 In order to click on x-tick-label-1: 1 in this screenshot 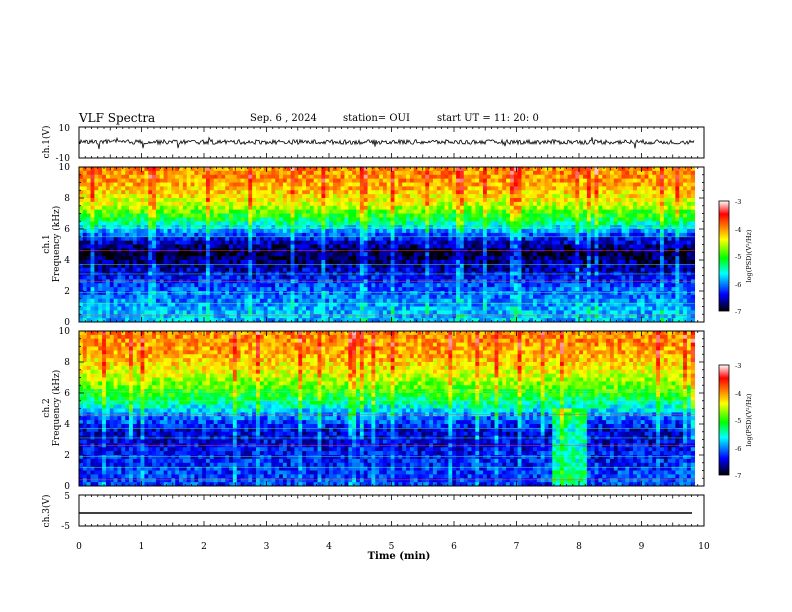, I will do `click(142, 547)`.